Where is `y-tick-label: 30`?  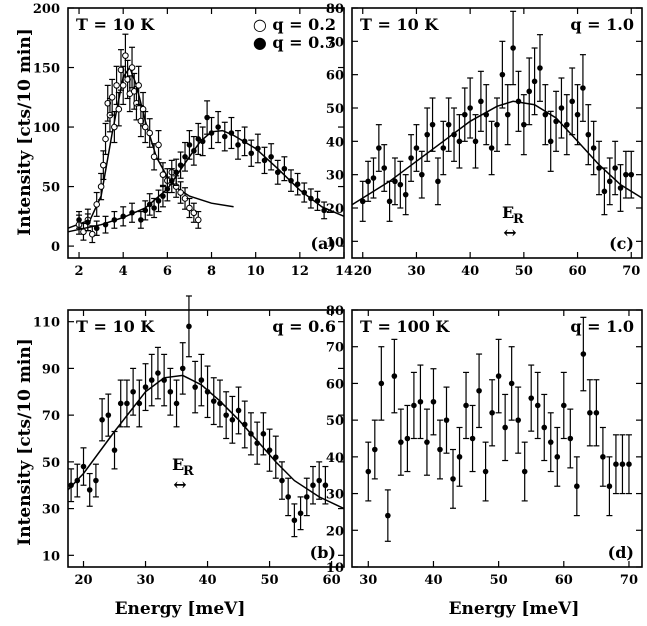 y-tick-label: 30 is located at coordinates (335, 495).